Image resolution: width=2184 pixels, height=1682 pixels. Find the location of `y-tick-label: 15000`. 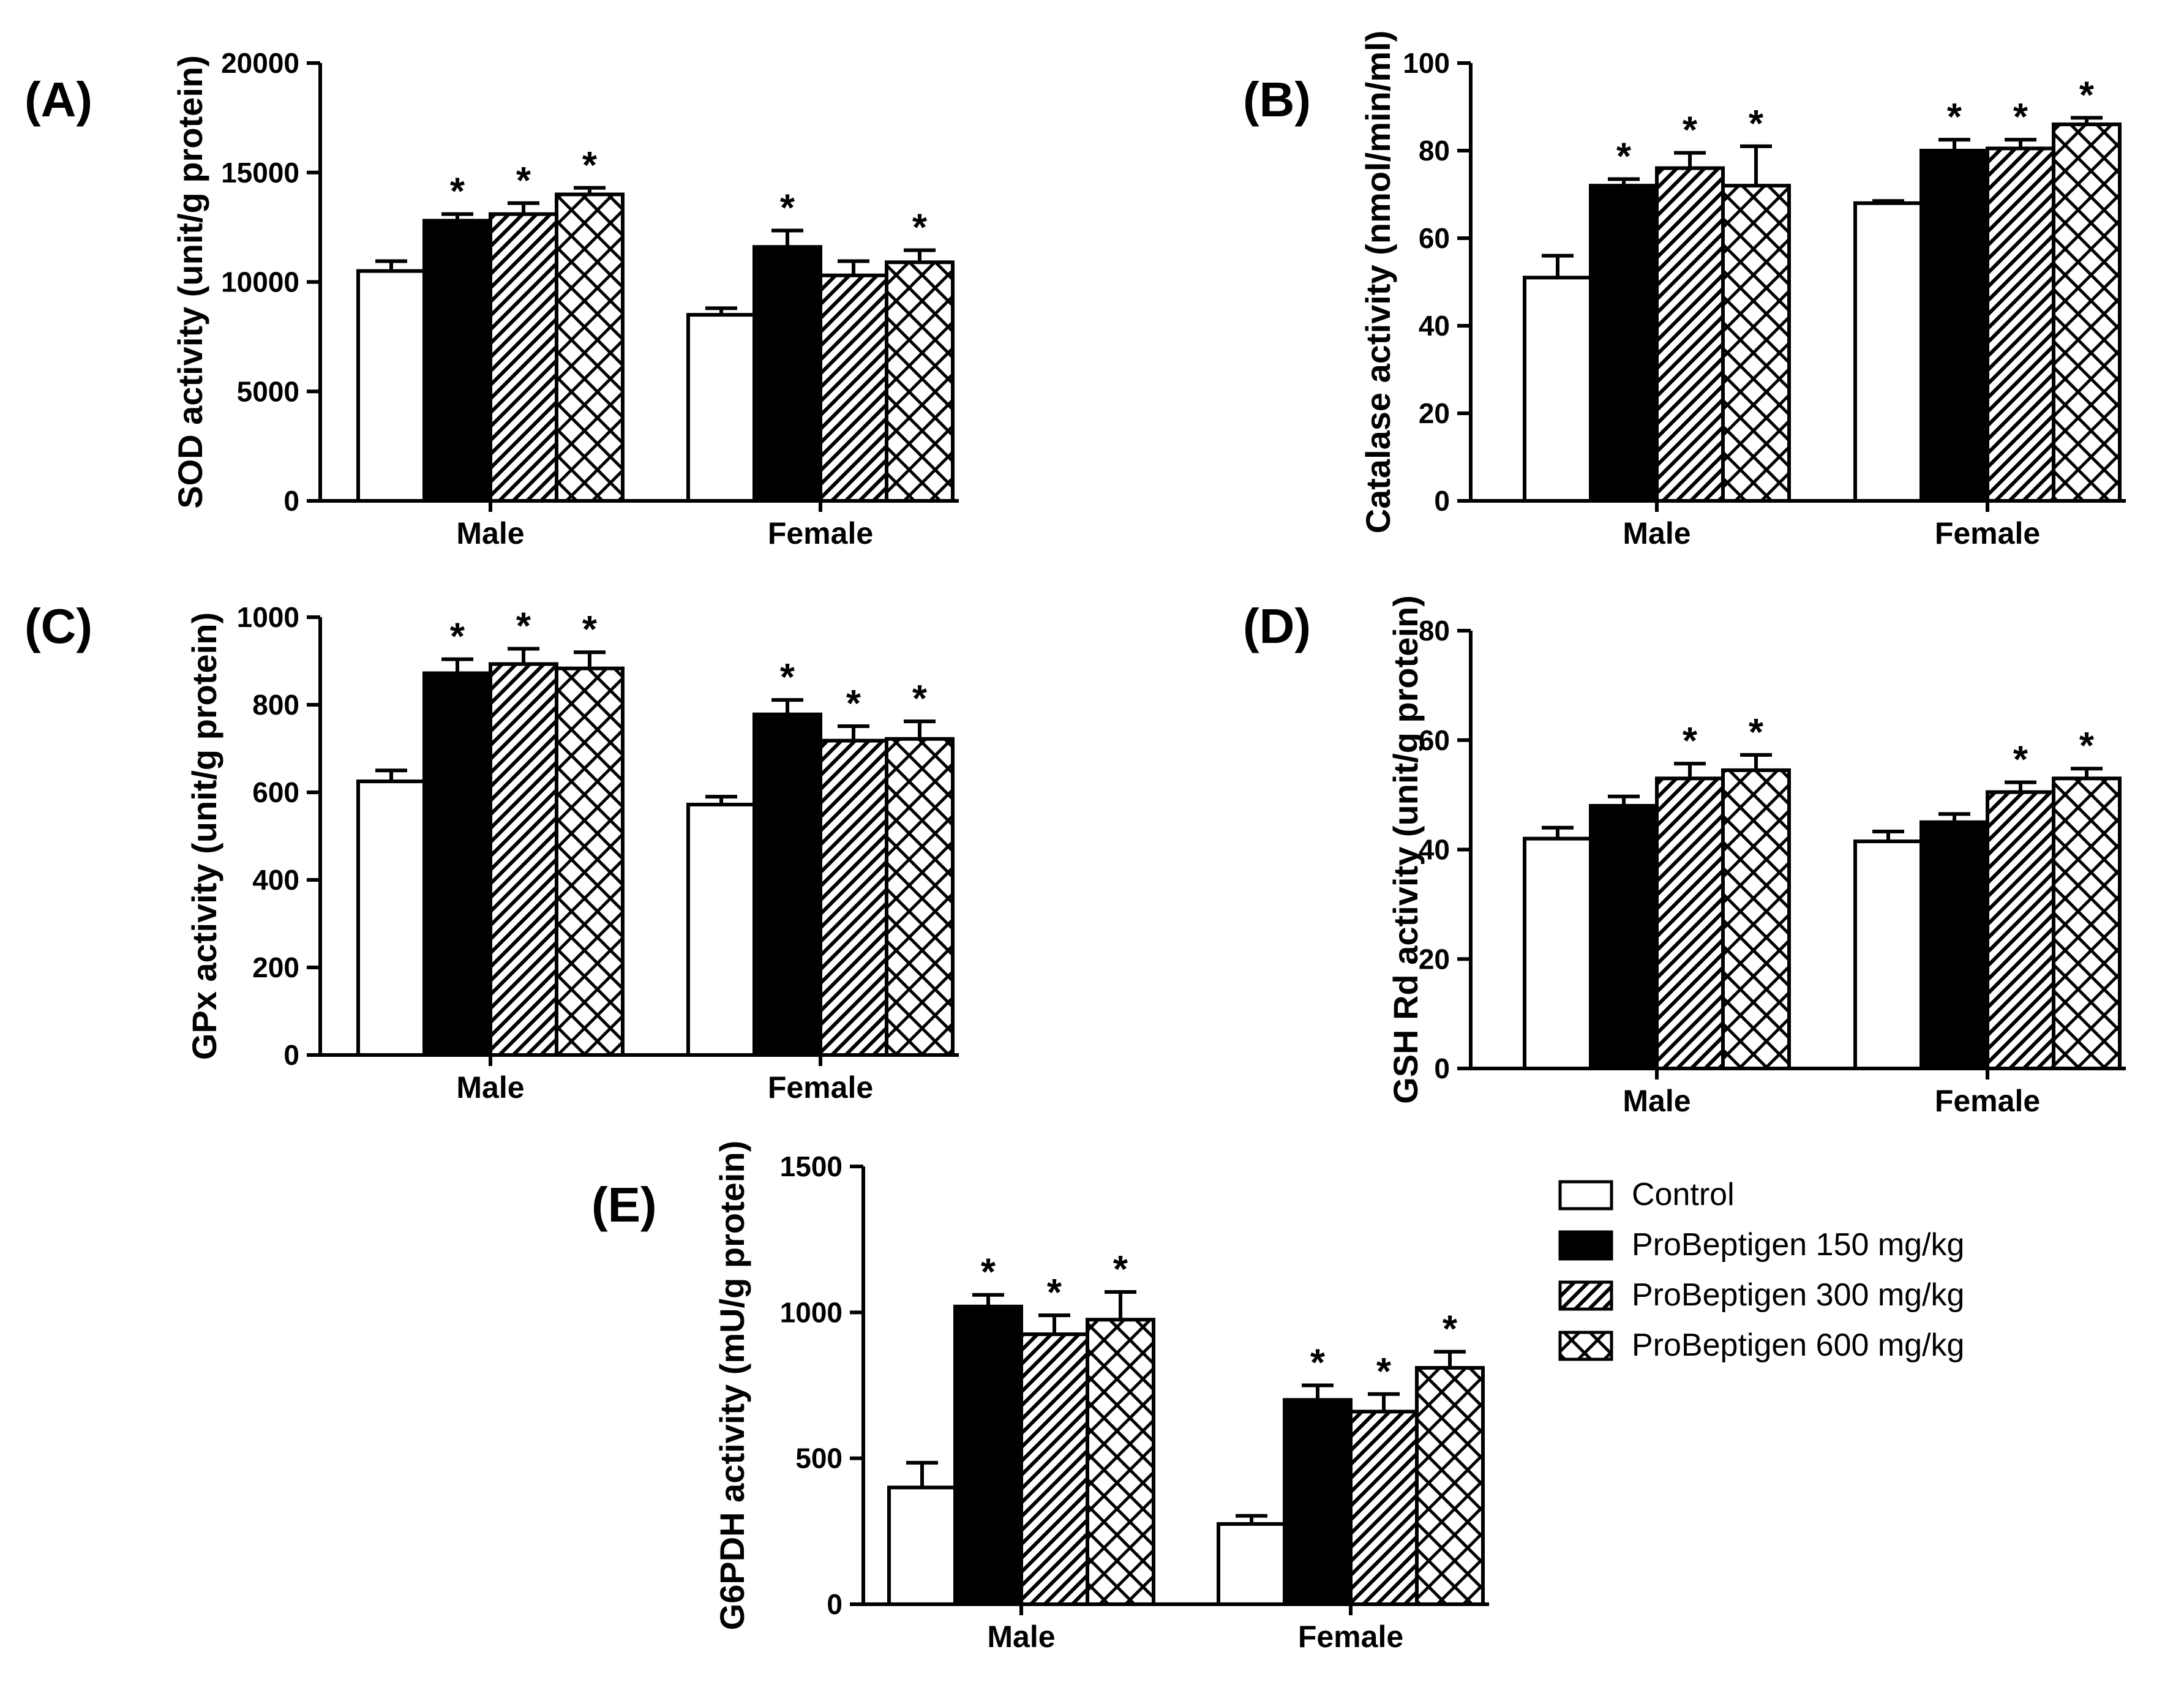

y-tick-label: 15000 is located at coordinates (260, 173).